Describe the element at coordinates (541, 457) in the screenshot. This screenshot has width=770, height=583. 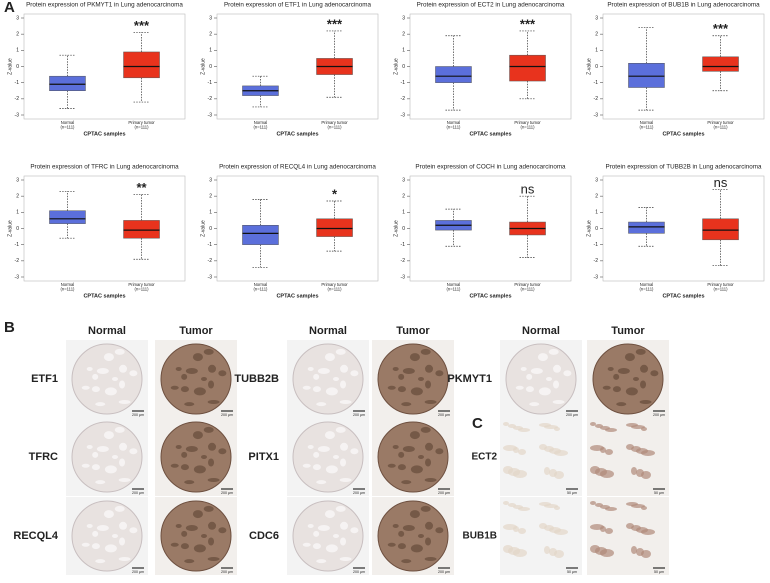
I see `tissue-image` at that location.